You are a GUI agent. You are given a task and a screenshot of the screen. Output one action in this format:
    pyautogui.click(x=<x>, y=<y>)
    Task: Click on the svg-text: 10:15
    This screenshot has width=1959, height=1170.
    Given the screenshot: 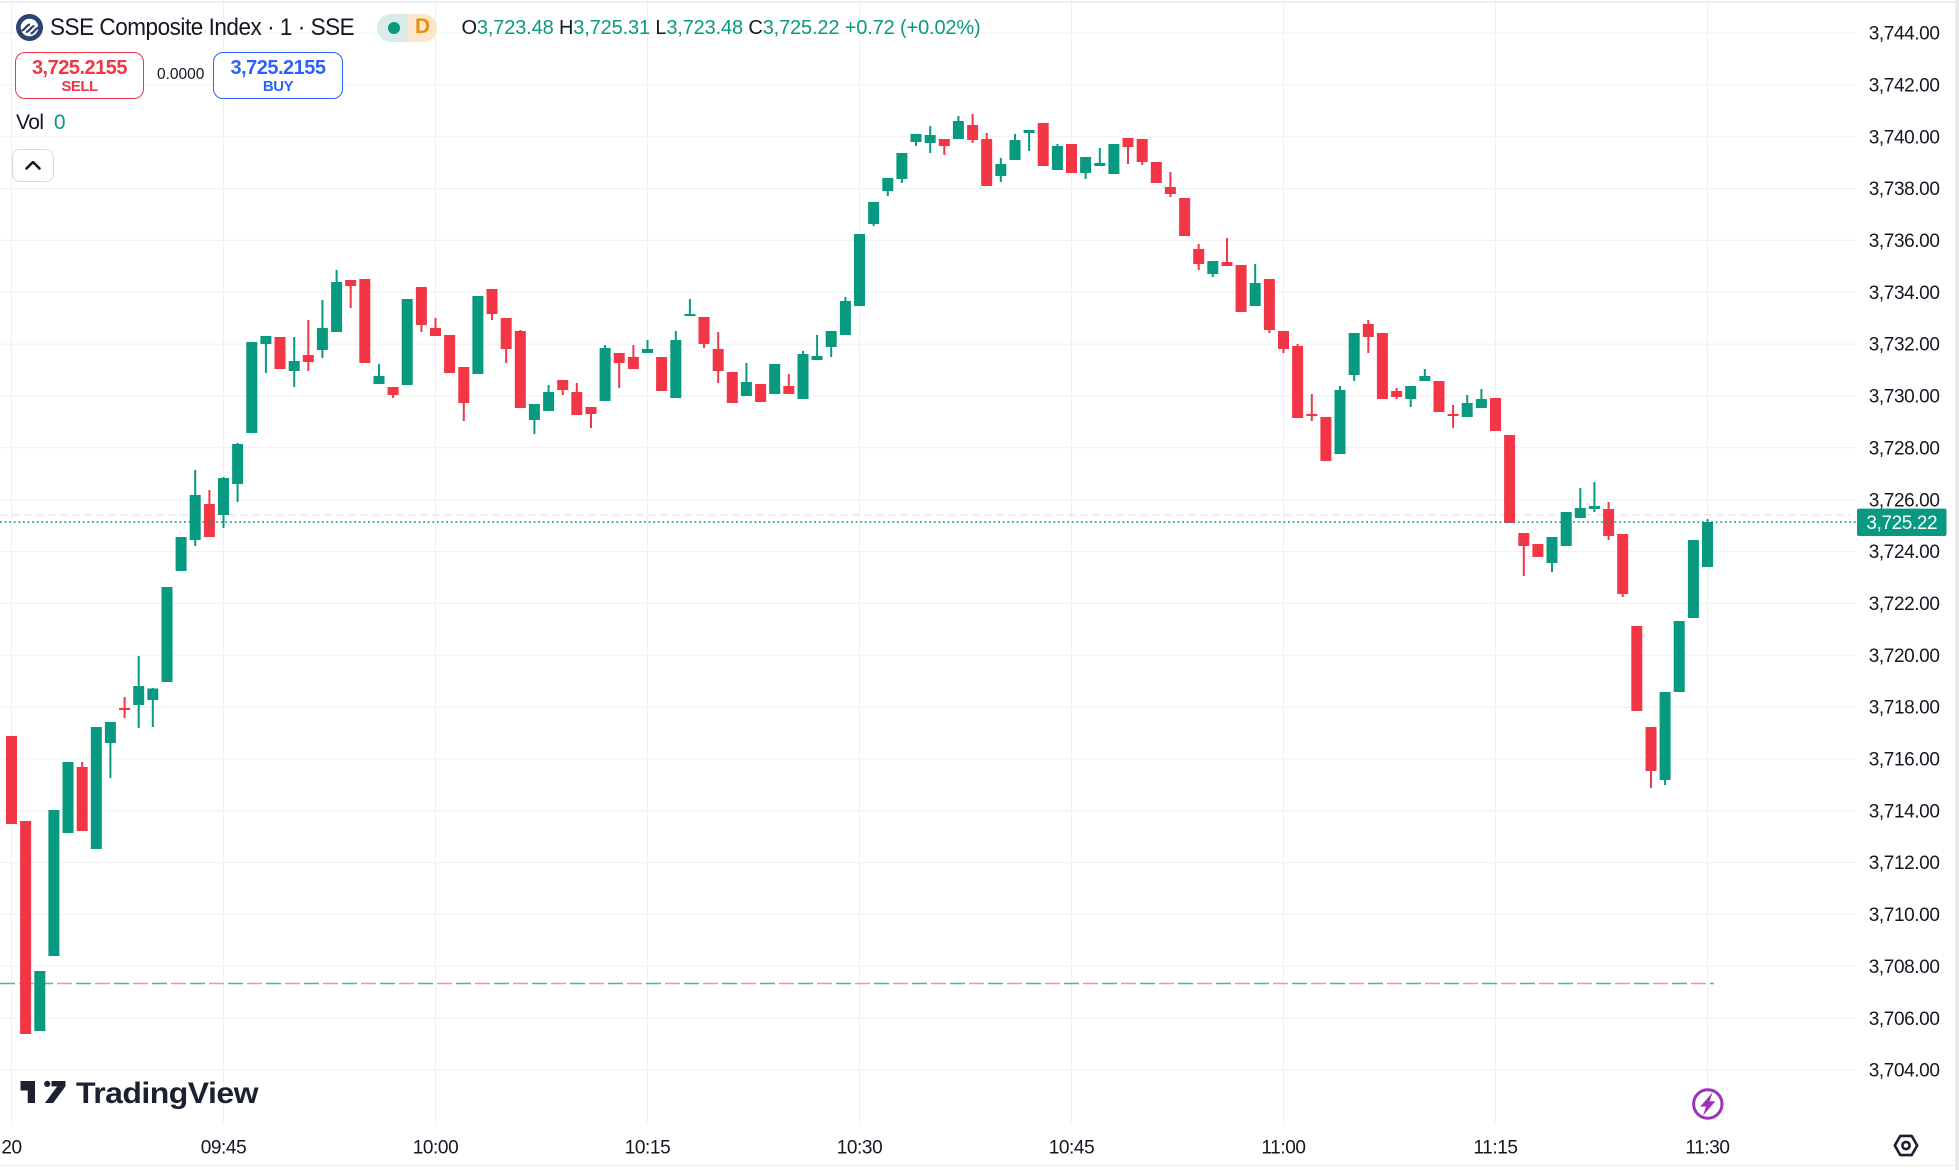 What is the action you would take?
    pyautogui.click(x=648, y=1148)
    